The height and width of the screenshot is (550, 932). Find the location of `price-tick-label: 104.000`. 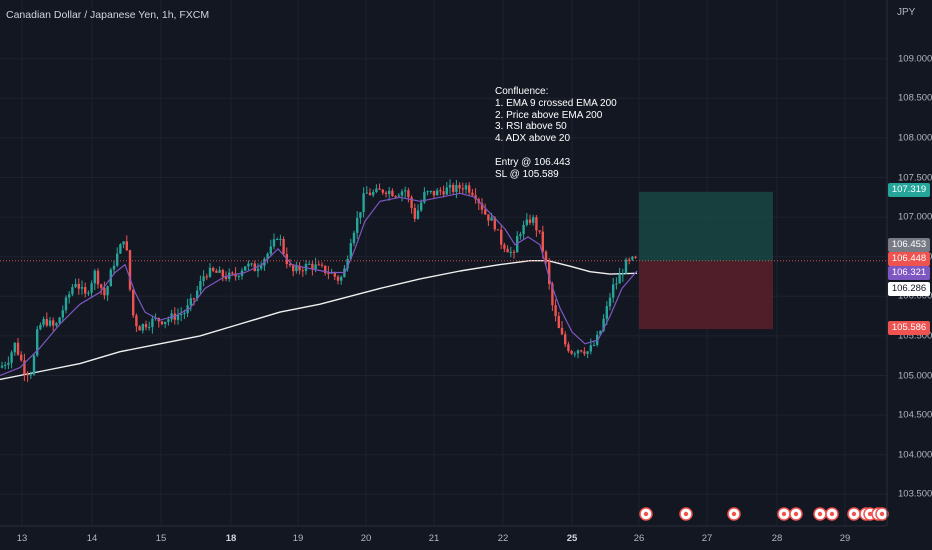

price-tick-label: 104.000 is located at coordinates (915, 455).